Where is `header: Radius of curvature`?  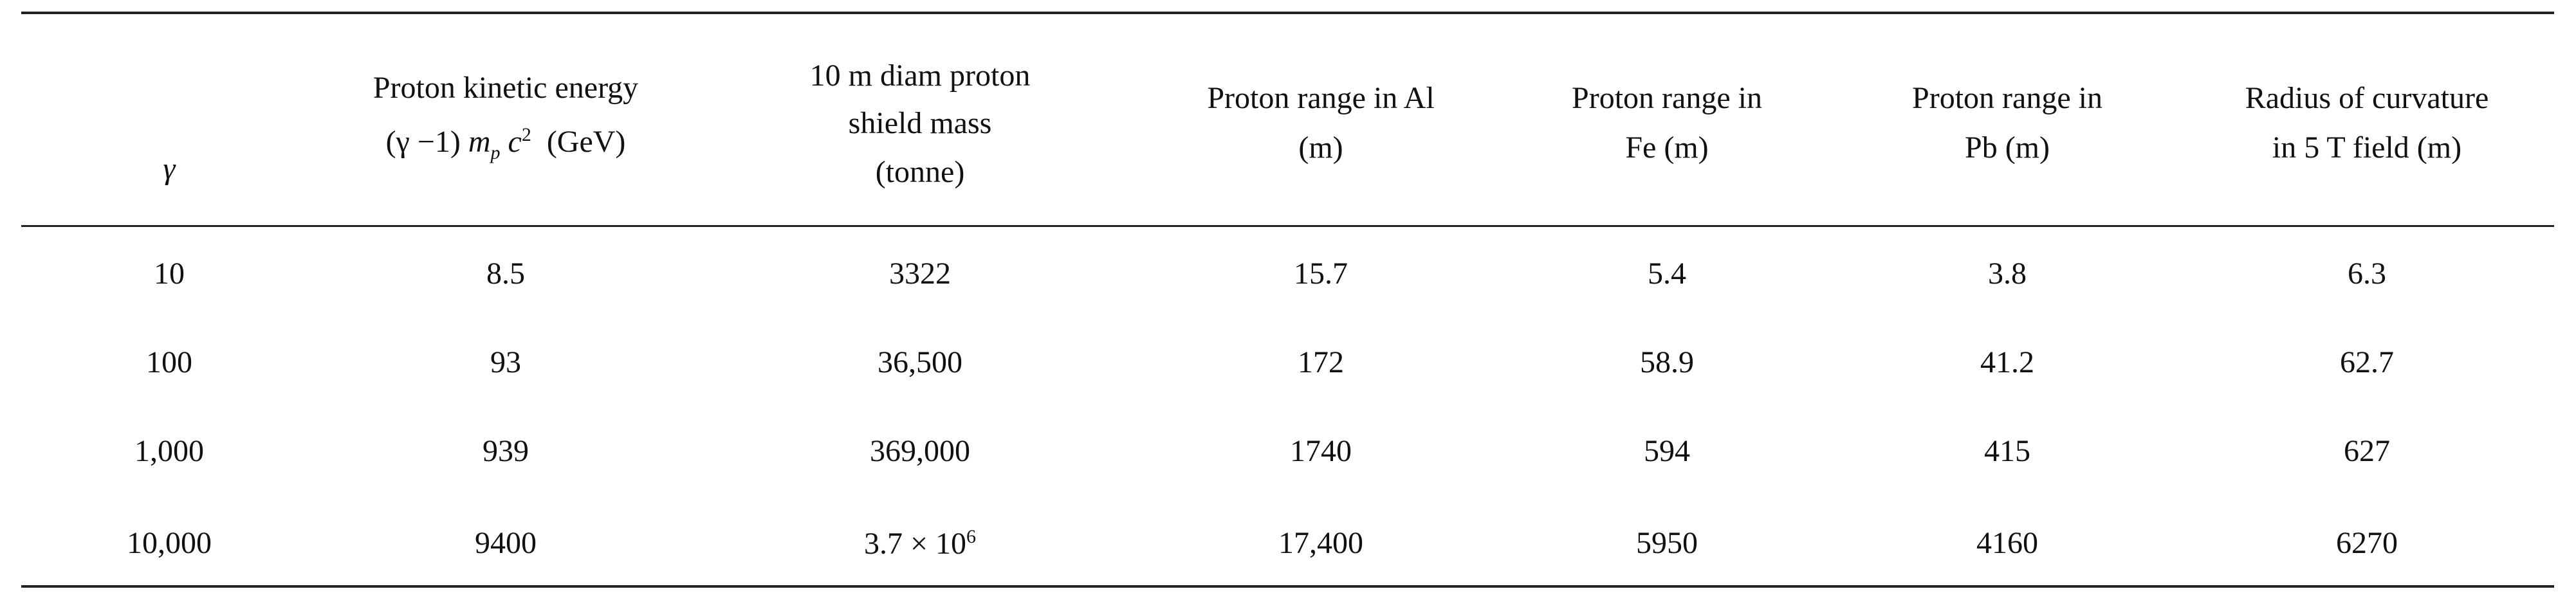 header: Radius of curvature is located at coordinates (2367, 98).